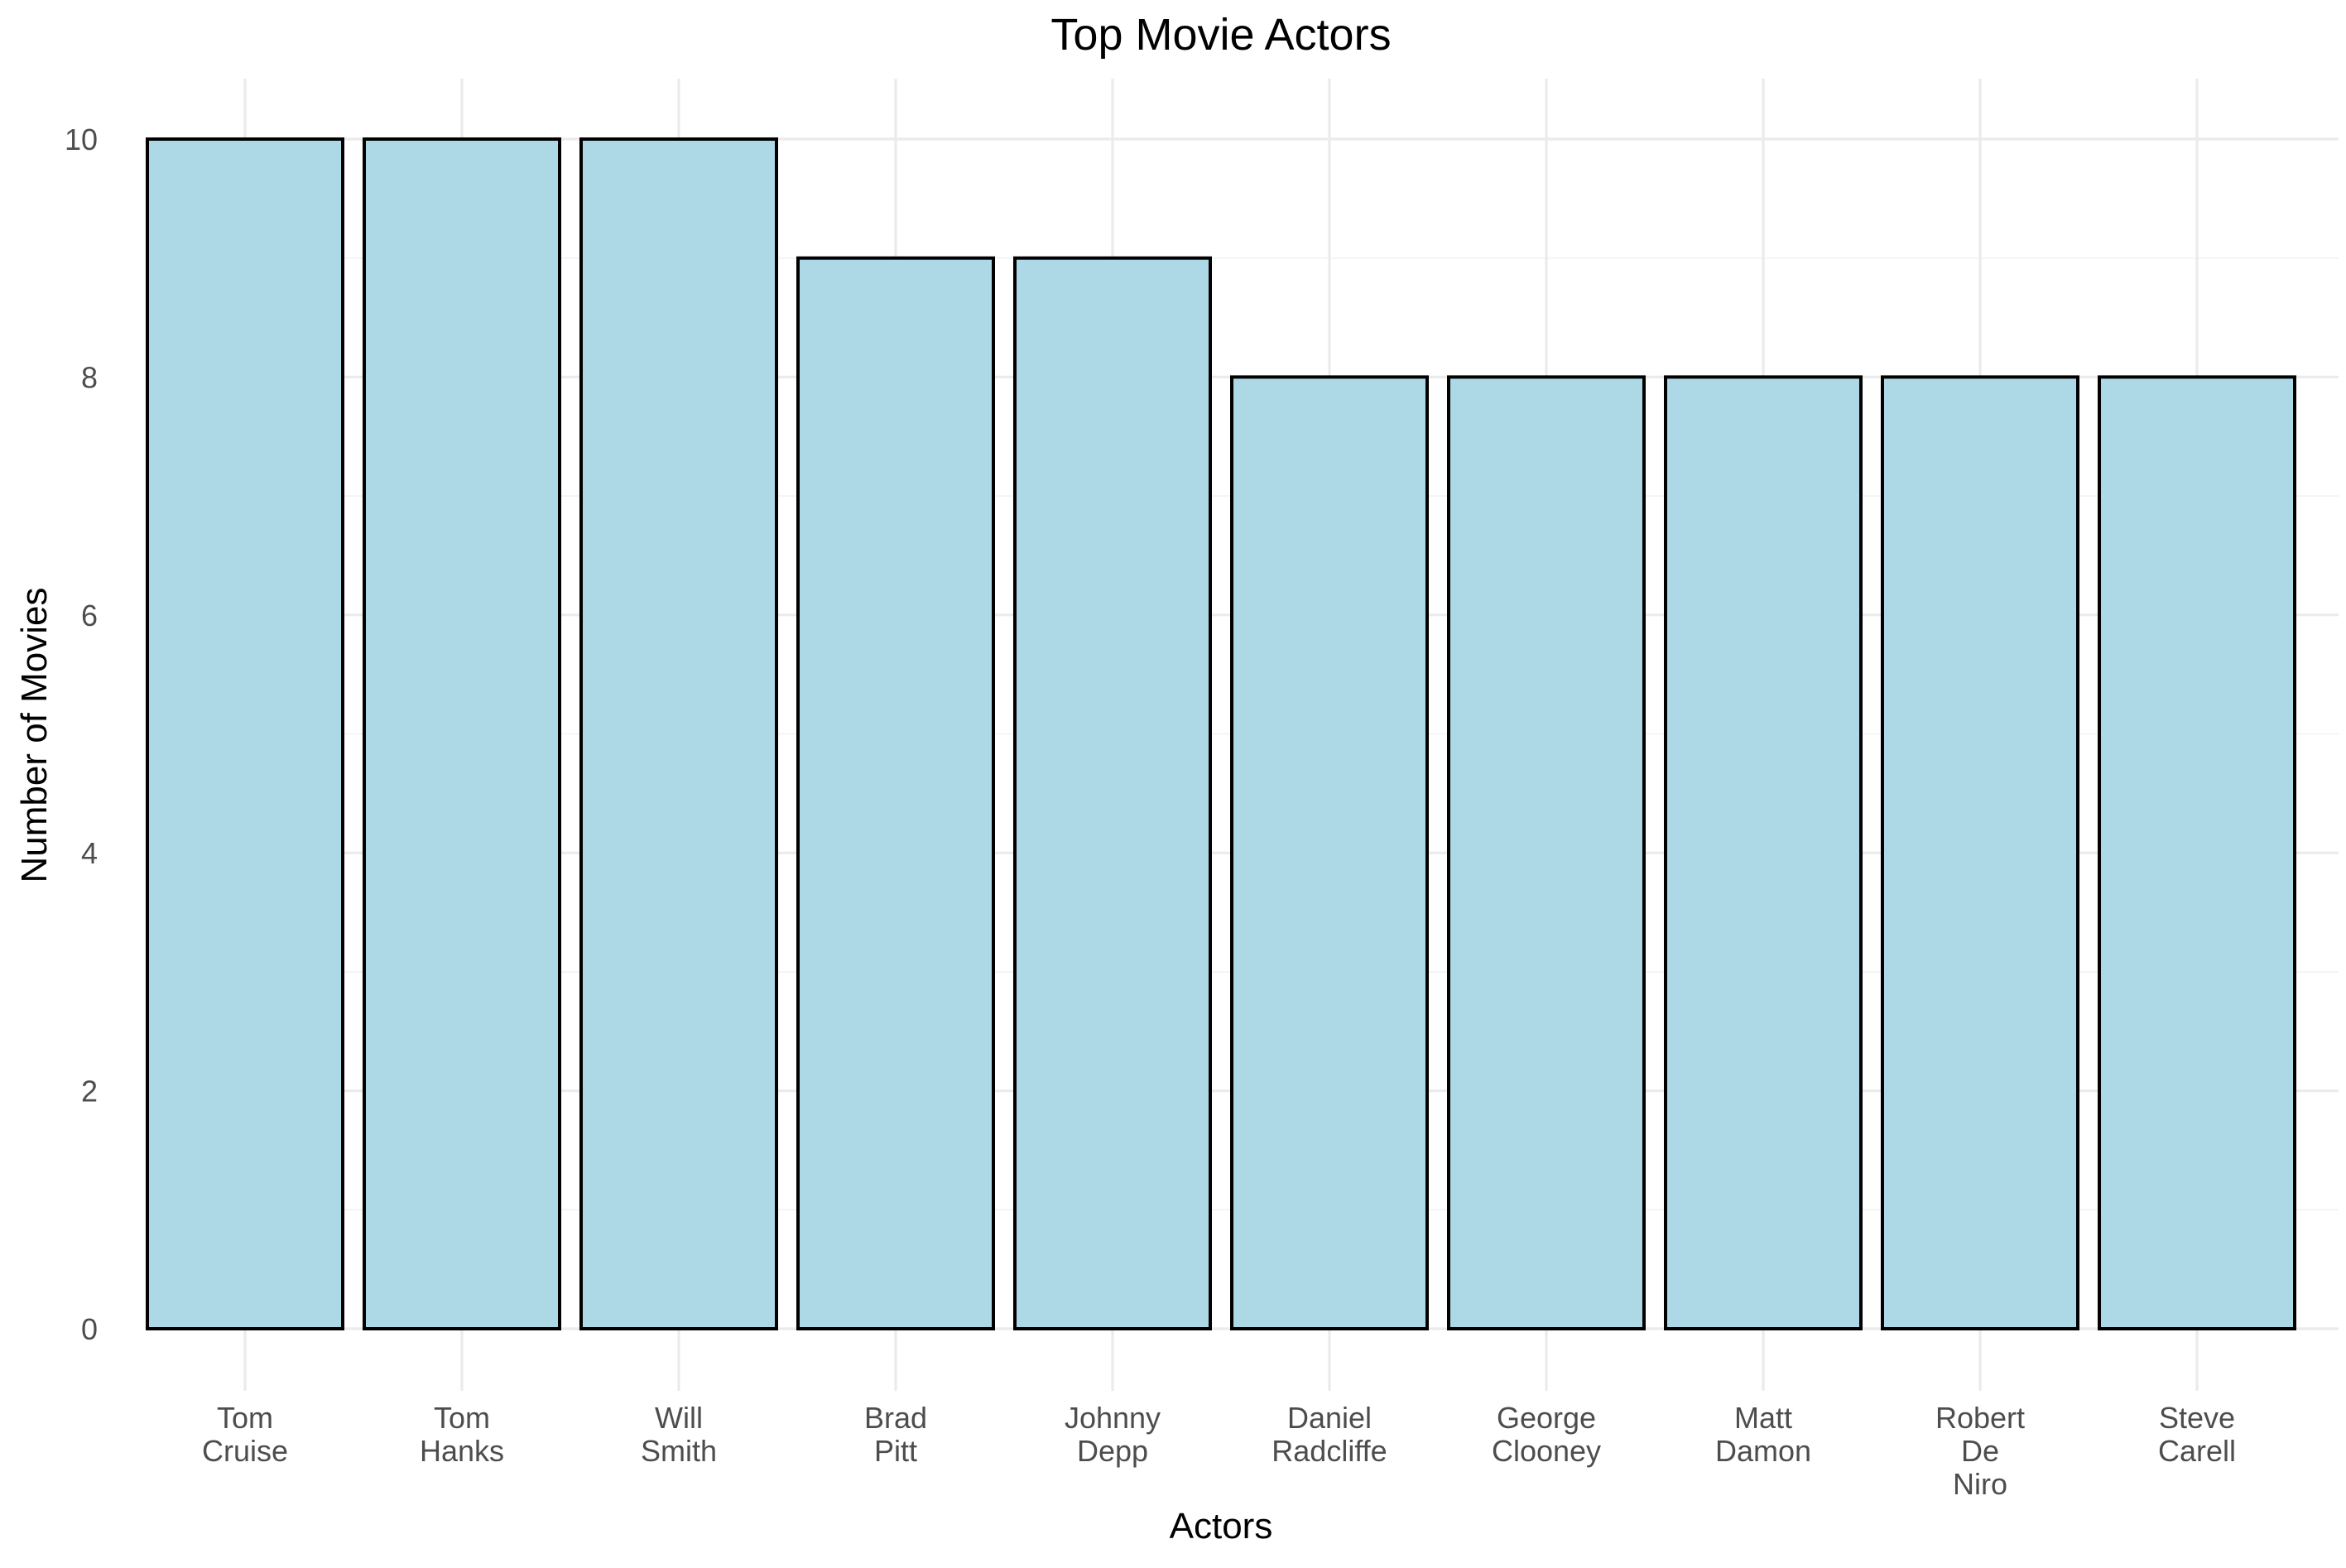 Image resolution: width=2346 pixels, height=1568 pixels. I want to click on x-tick-label: Brad Pitt, so click(896, 1434).